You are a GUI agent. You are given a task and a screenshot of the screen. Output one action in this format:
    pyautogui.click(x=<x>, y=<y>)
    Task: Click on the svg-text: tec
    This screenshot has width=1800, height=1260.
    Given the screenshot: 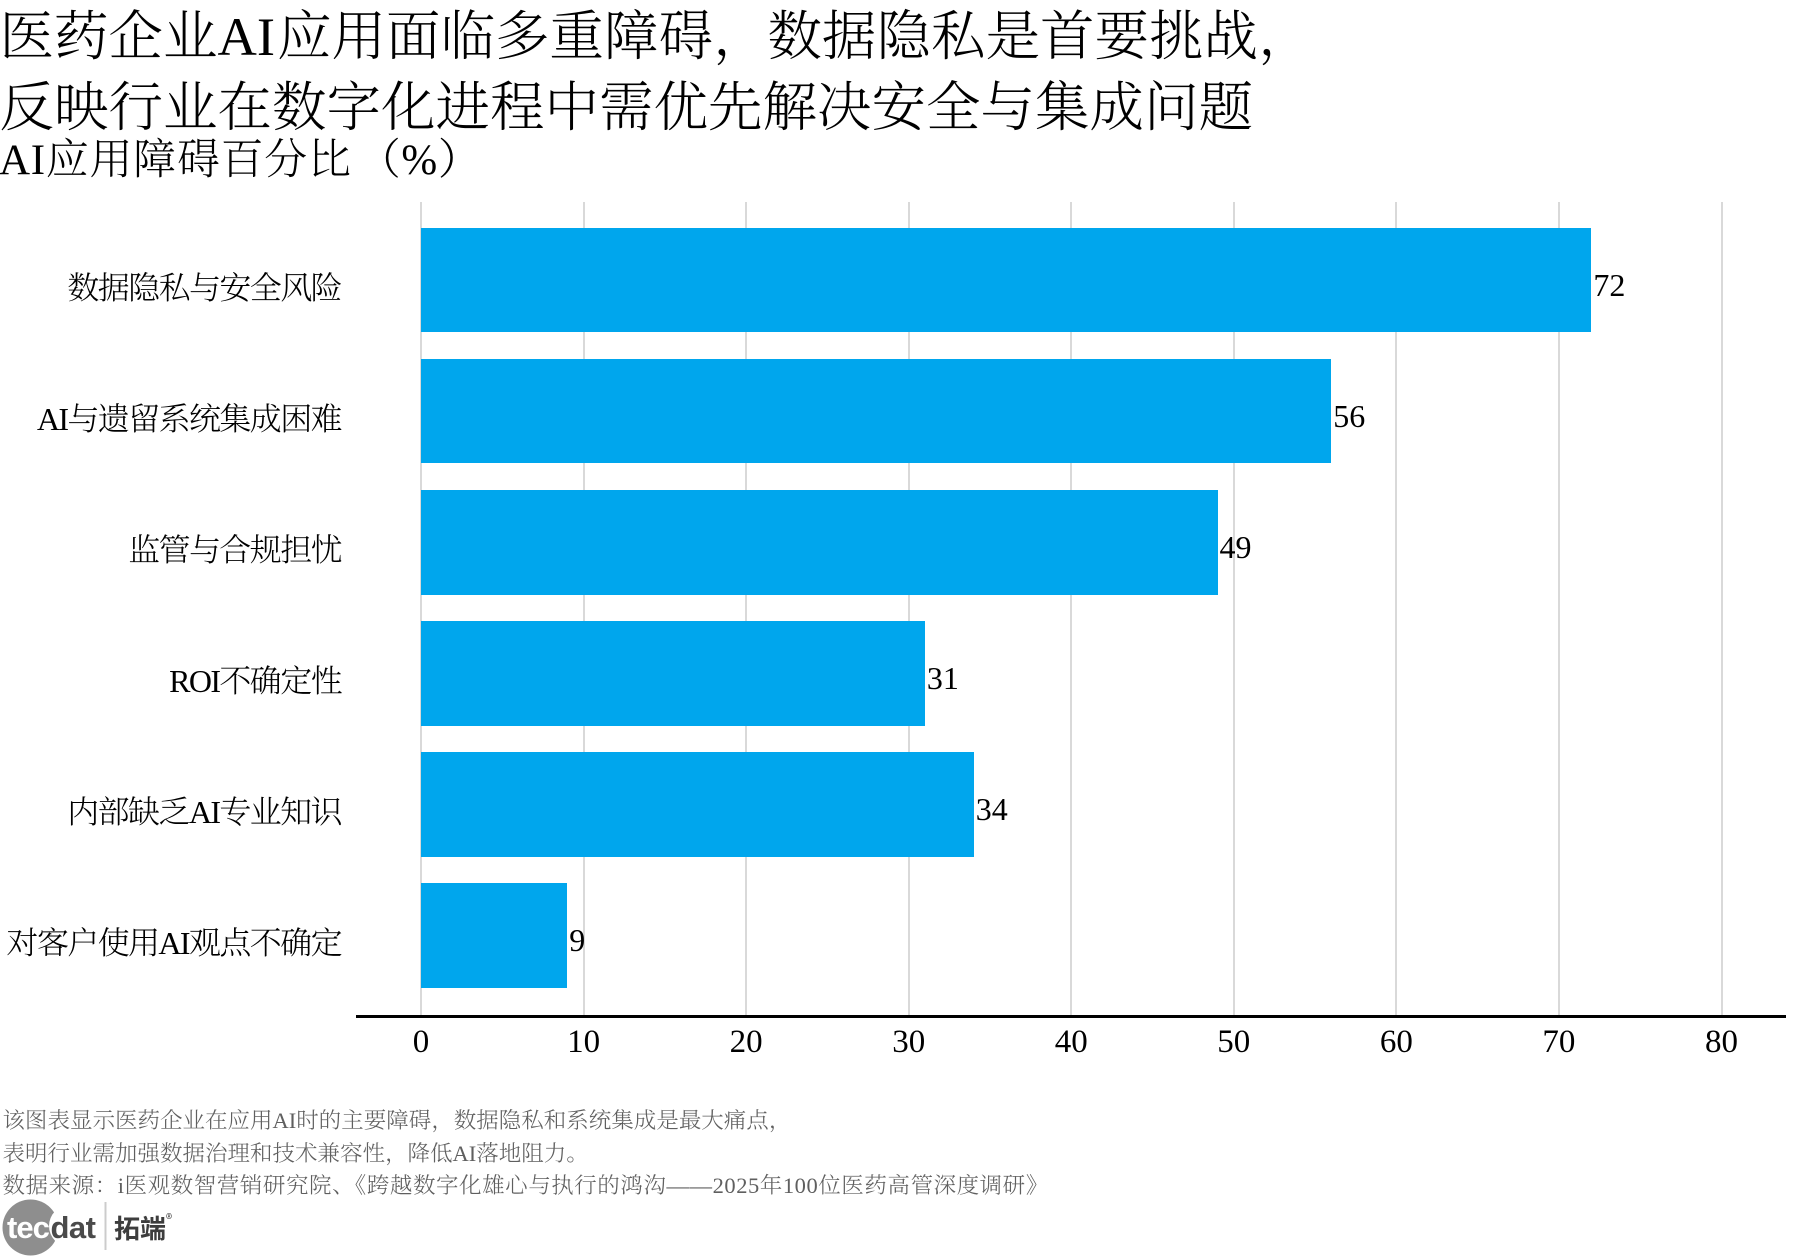 What is the action you would take?
    pyautogui.click(x=28, y=1227)
    